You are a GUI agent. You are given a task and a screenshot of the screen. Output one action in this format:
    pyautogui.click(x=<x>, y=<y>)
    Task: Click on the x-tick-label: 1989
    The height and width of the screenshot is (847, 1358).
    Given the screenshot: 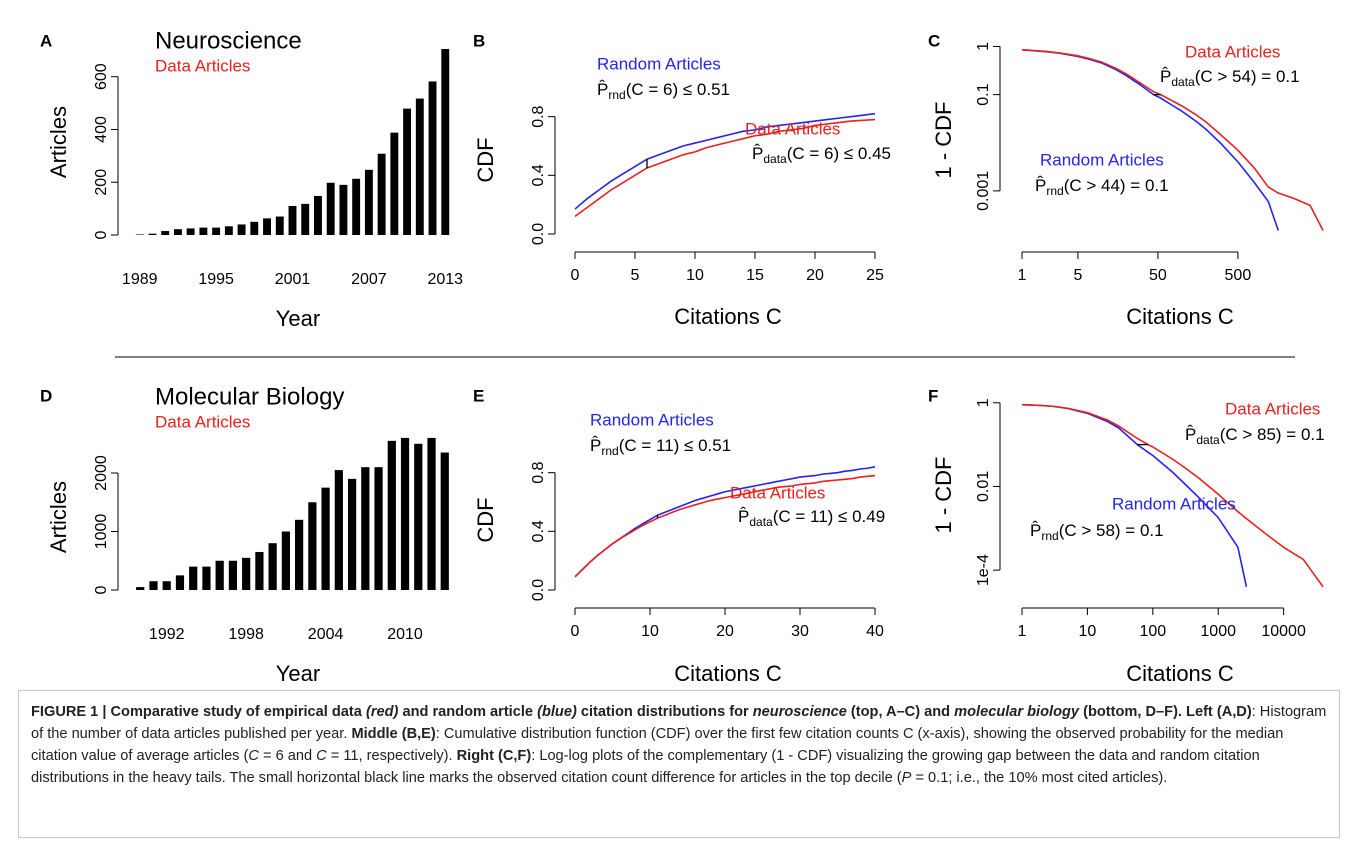 What is the action you would take?
    pyautogui.click(x=140, y=279)
    